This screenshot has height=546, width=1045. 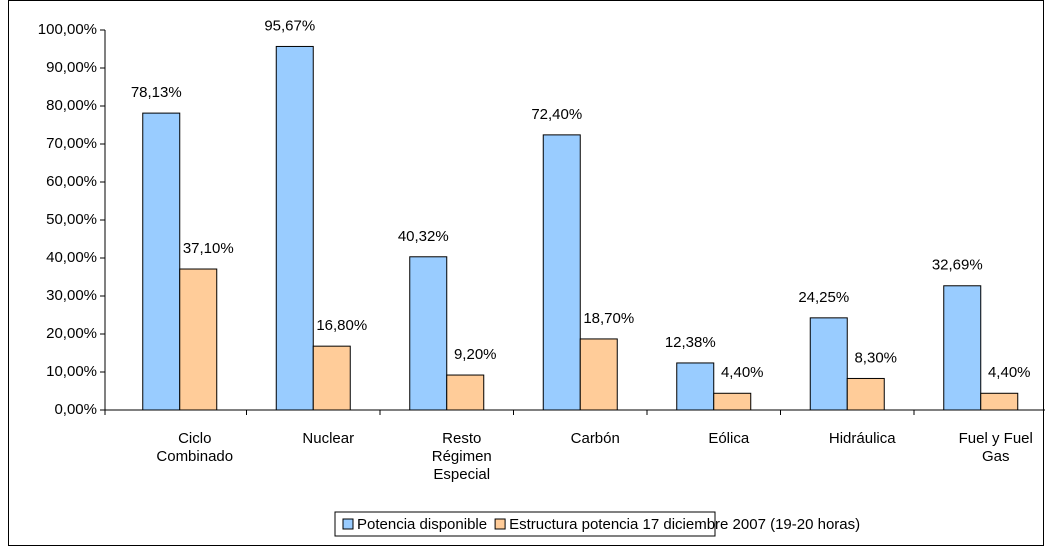 What do you see at coordinates (71, 219) in the screenshot?
I see `y-tick-label: 50,00%` at bounding box center [71, 219].